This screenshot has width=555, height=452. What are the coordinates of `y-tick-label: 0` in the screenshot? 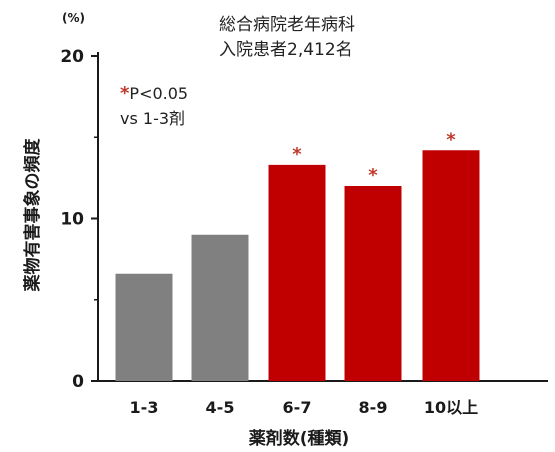 It's located at (78, 382).